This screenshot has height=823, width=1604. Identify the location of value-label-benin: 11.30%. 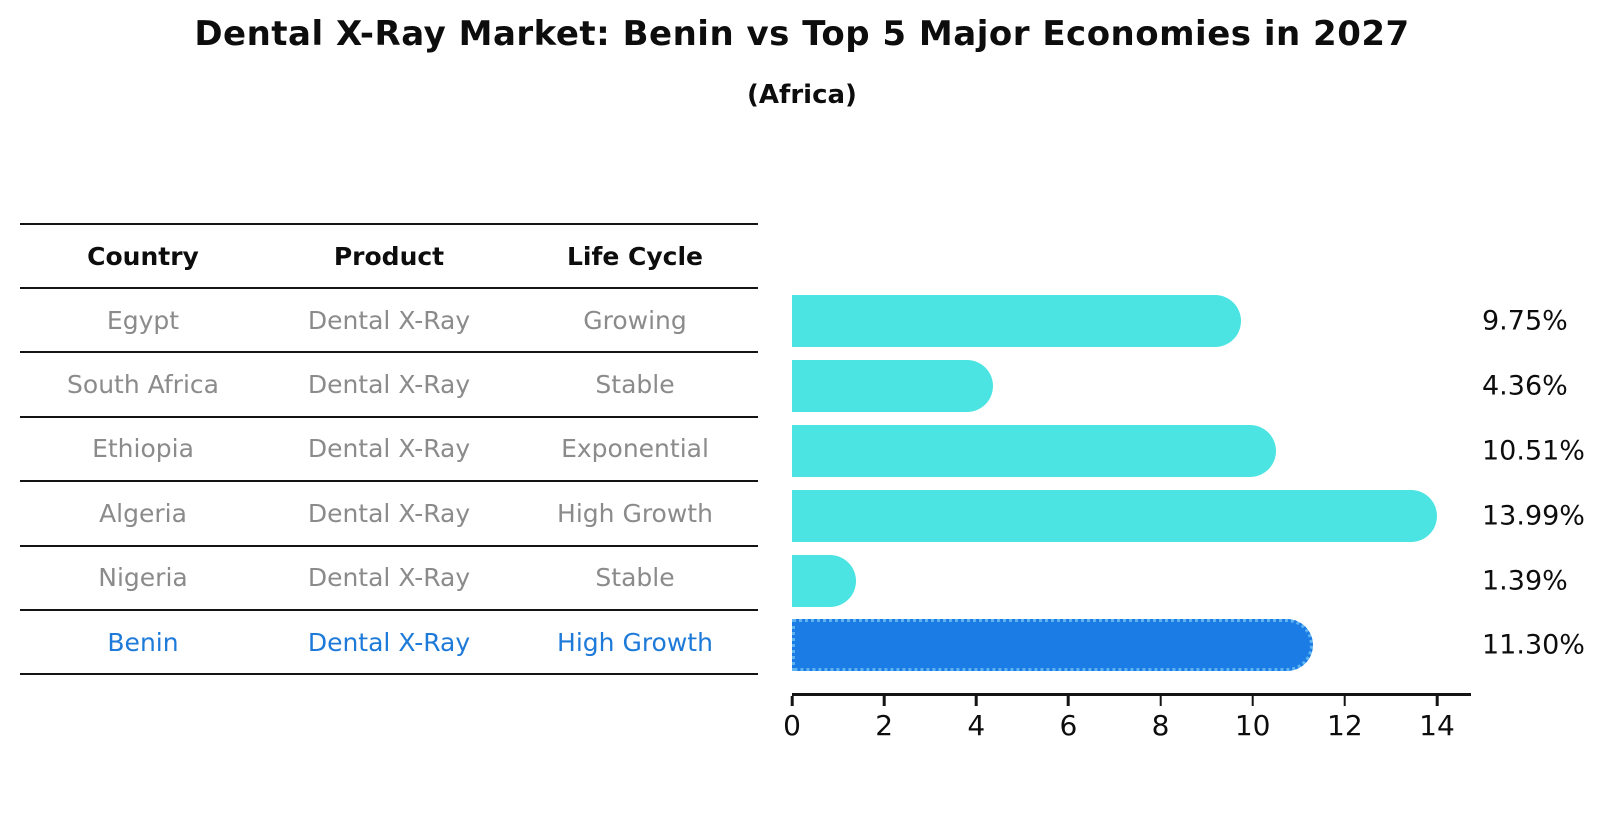
(1533, 645).